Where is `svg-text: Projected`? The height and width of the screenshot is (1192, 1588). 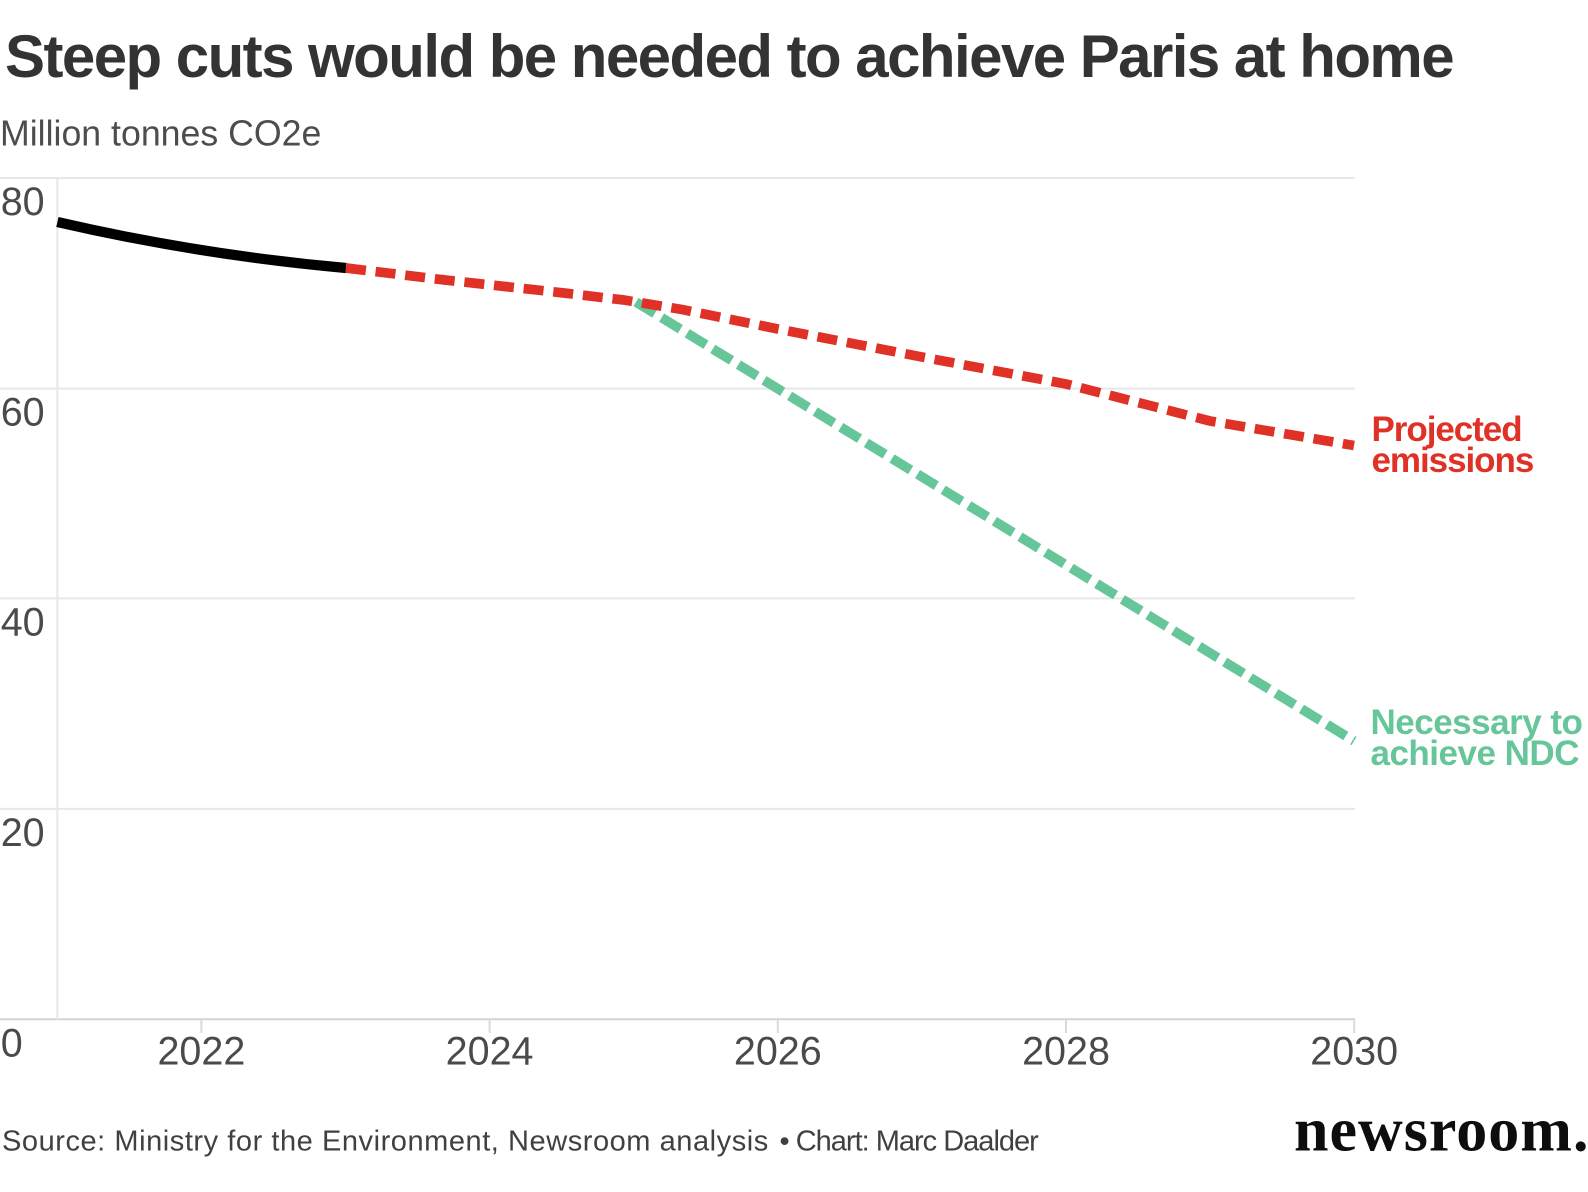 svg-text: Projected is located at coordinates (1447, 429).